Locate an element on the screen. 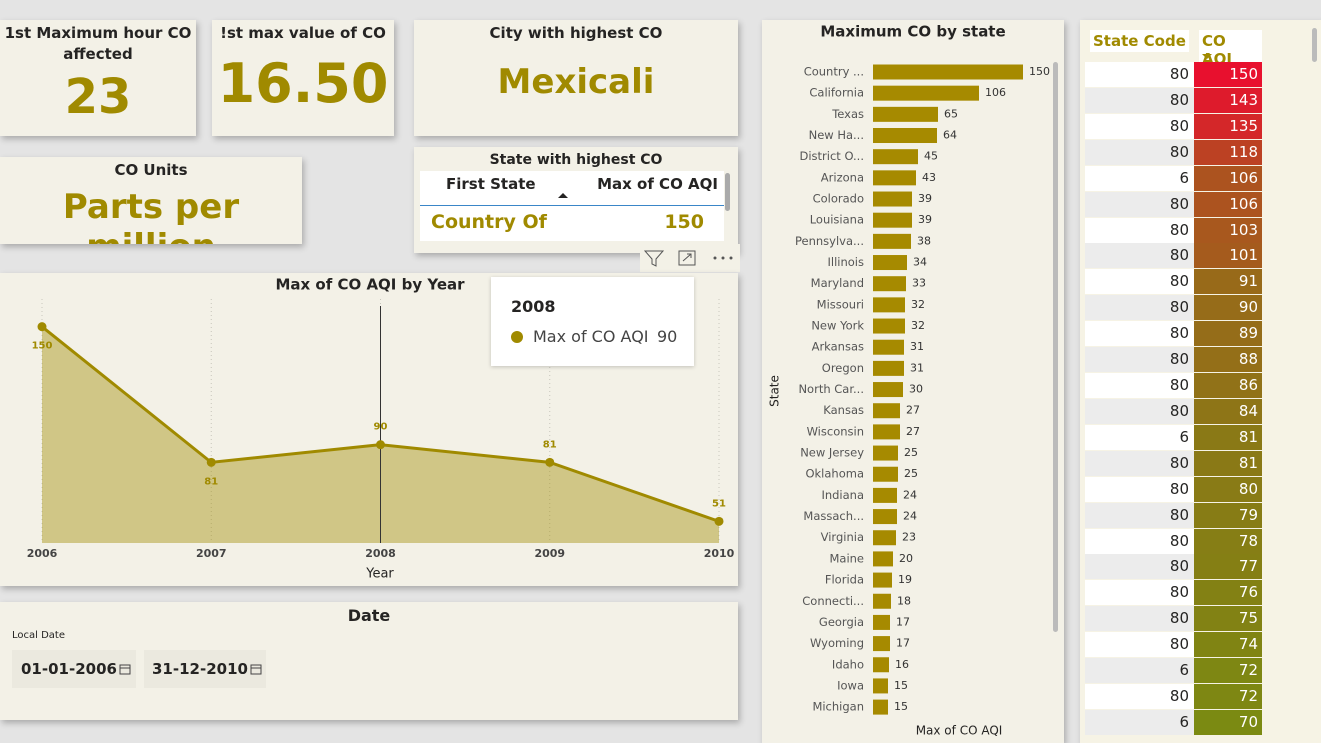  date-slicer: Date Local Date 01-01-2006 31-12-2010 is located at coordinates (369, 661).